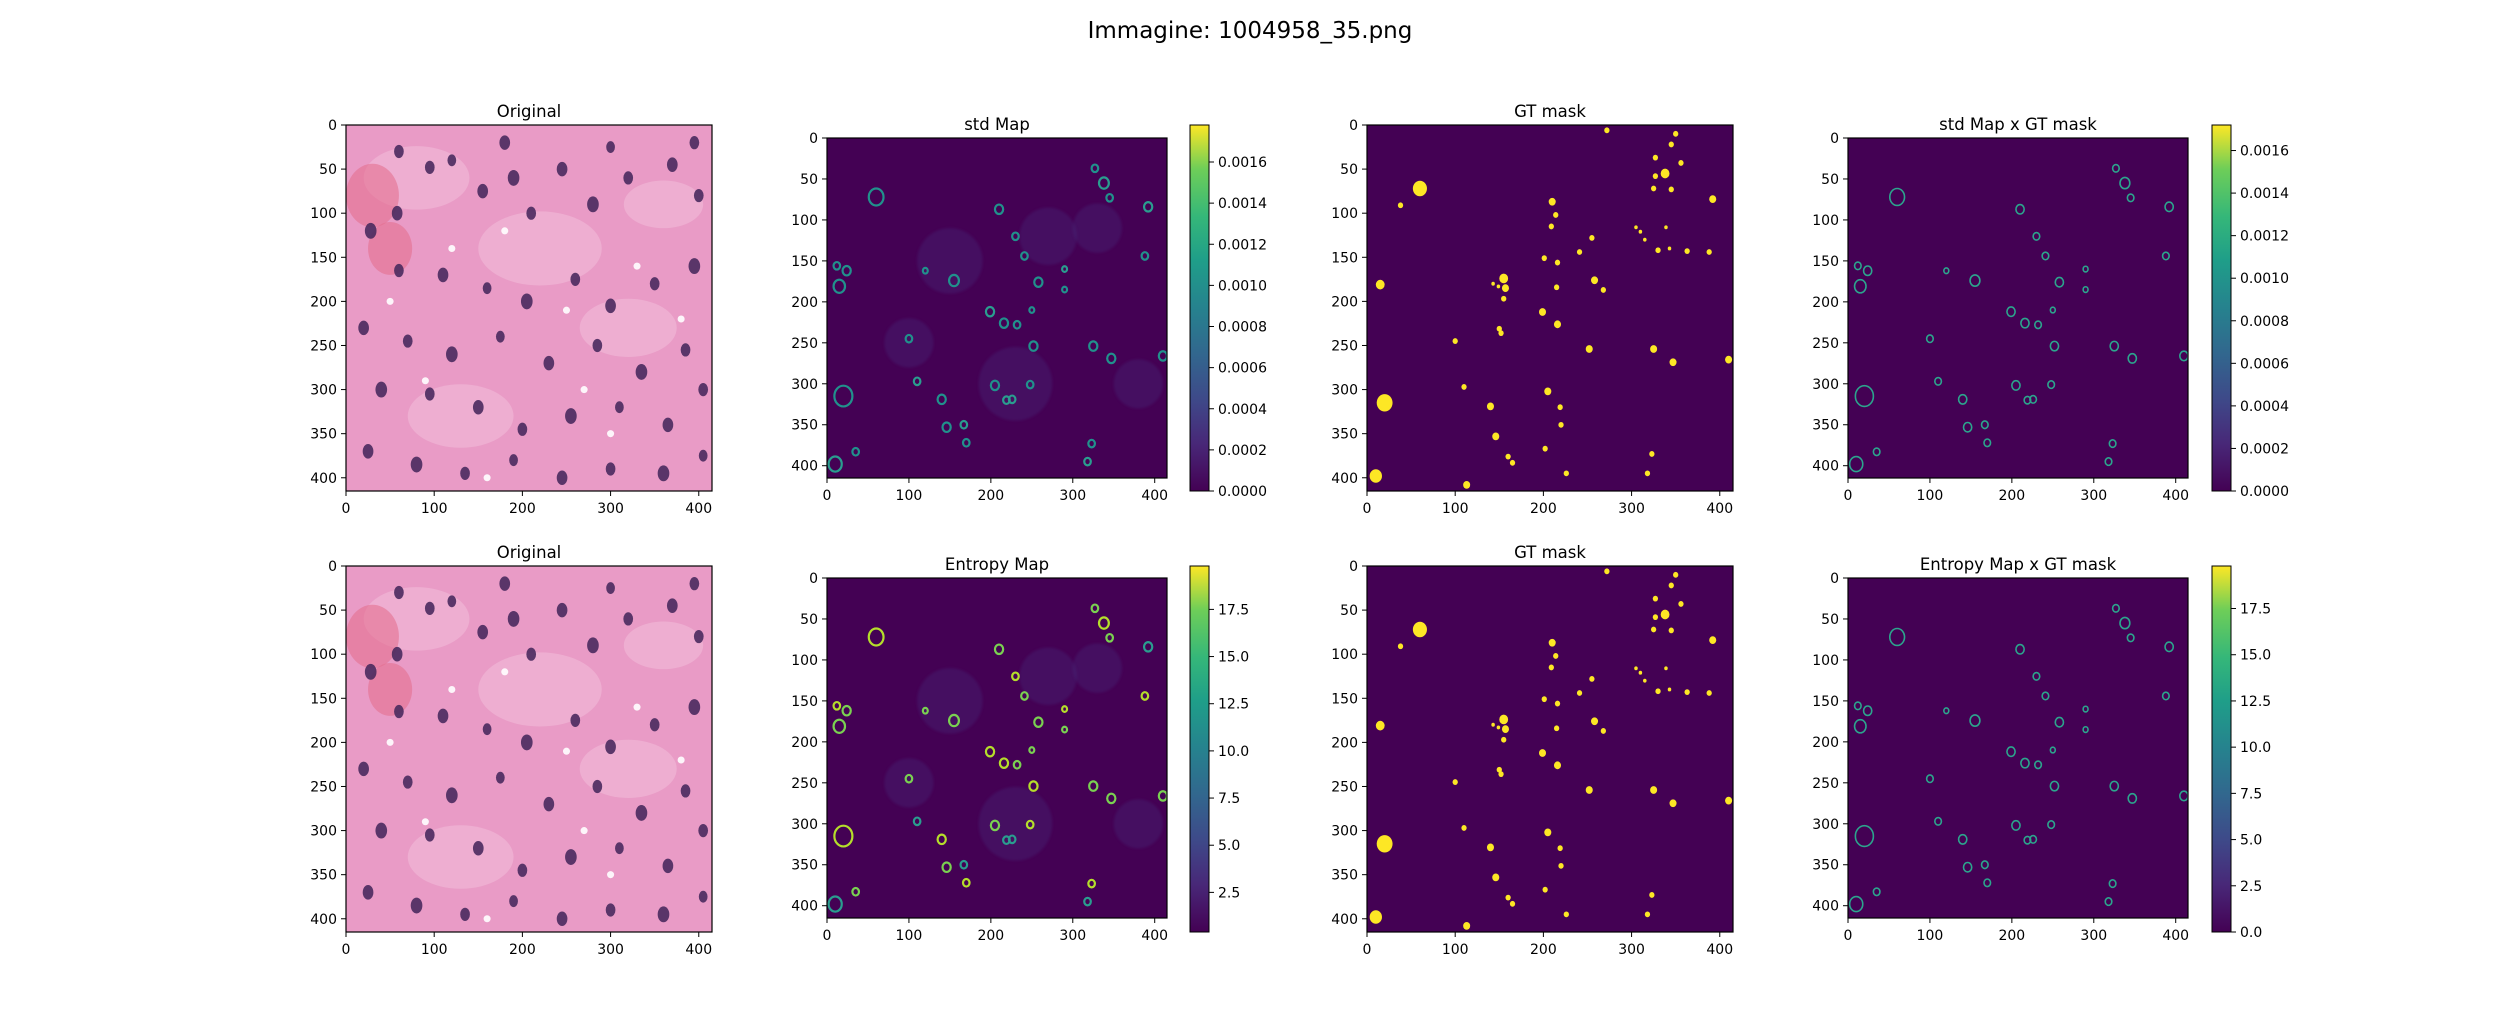 The height and width of the screenshot is (1036, 2500). What do you see at coordinates (323, 258) in the screenshot?
I see `y-tick-label: 150` at bounding box center [323, 258].